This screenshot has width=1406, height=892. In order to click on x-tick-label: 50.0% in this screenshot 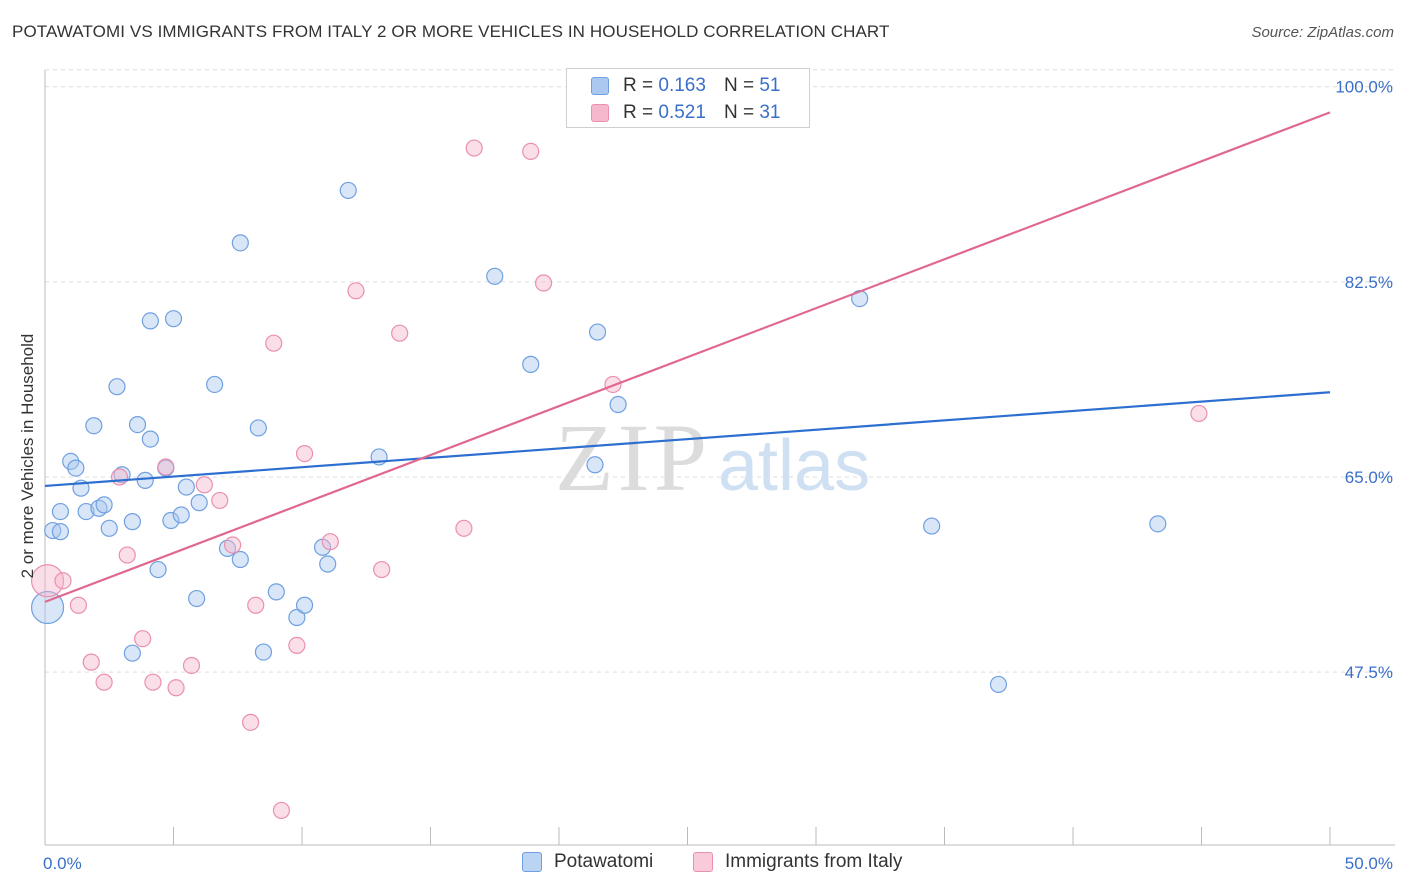, I will do `click(1369, 863)`.